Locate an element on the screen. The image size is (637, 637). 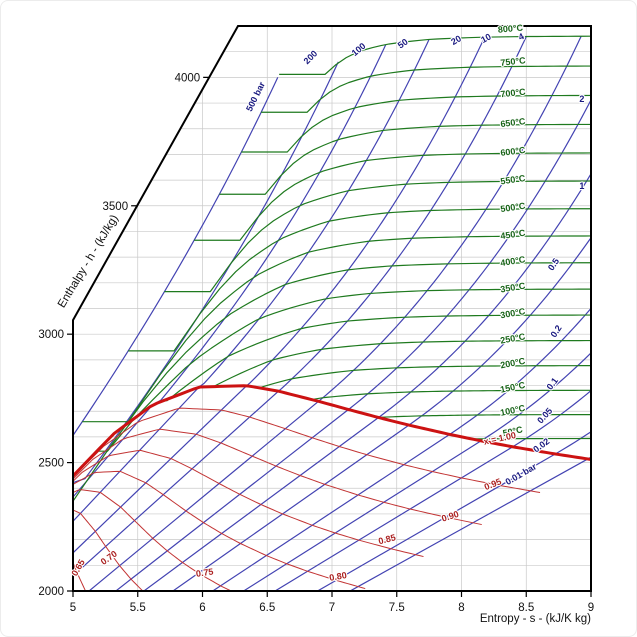
quality-label: 0.75 is located at coordinates (204, 572).